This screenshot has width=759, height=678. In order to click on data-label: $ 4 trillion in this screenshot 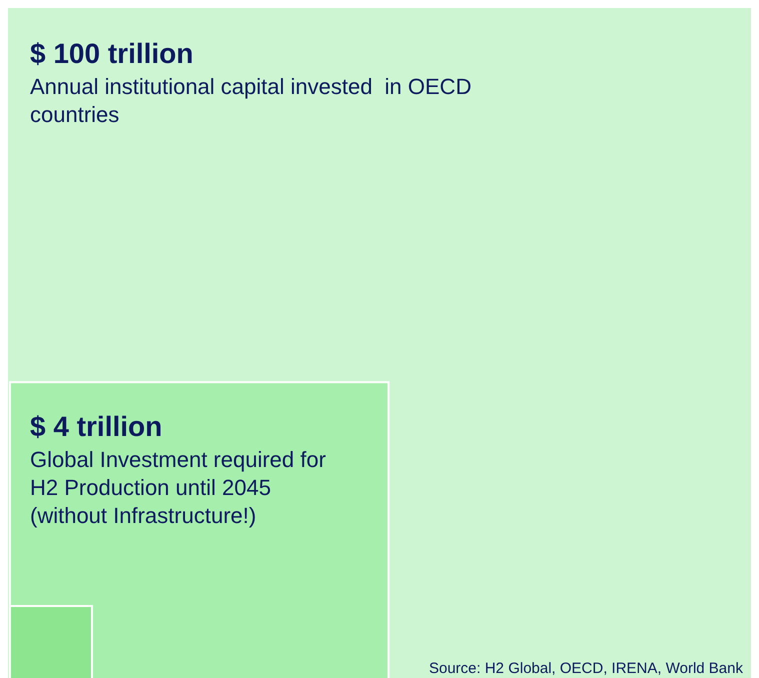, I will do `click(96, 426)`.